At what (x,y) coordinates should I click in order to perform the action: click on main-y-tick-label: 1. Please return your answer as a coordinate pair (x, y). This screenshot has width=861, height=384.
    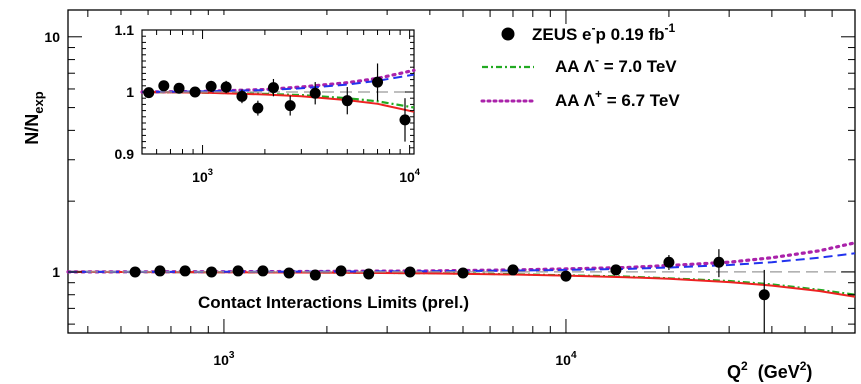
    Looking at the image, I should click on (56, 272).